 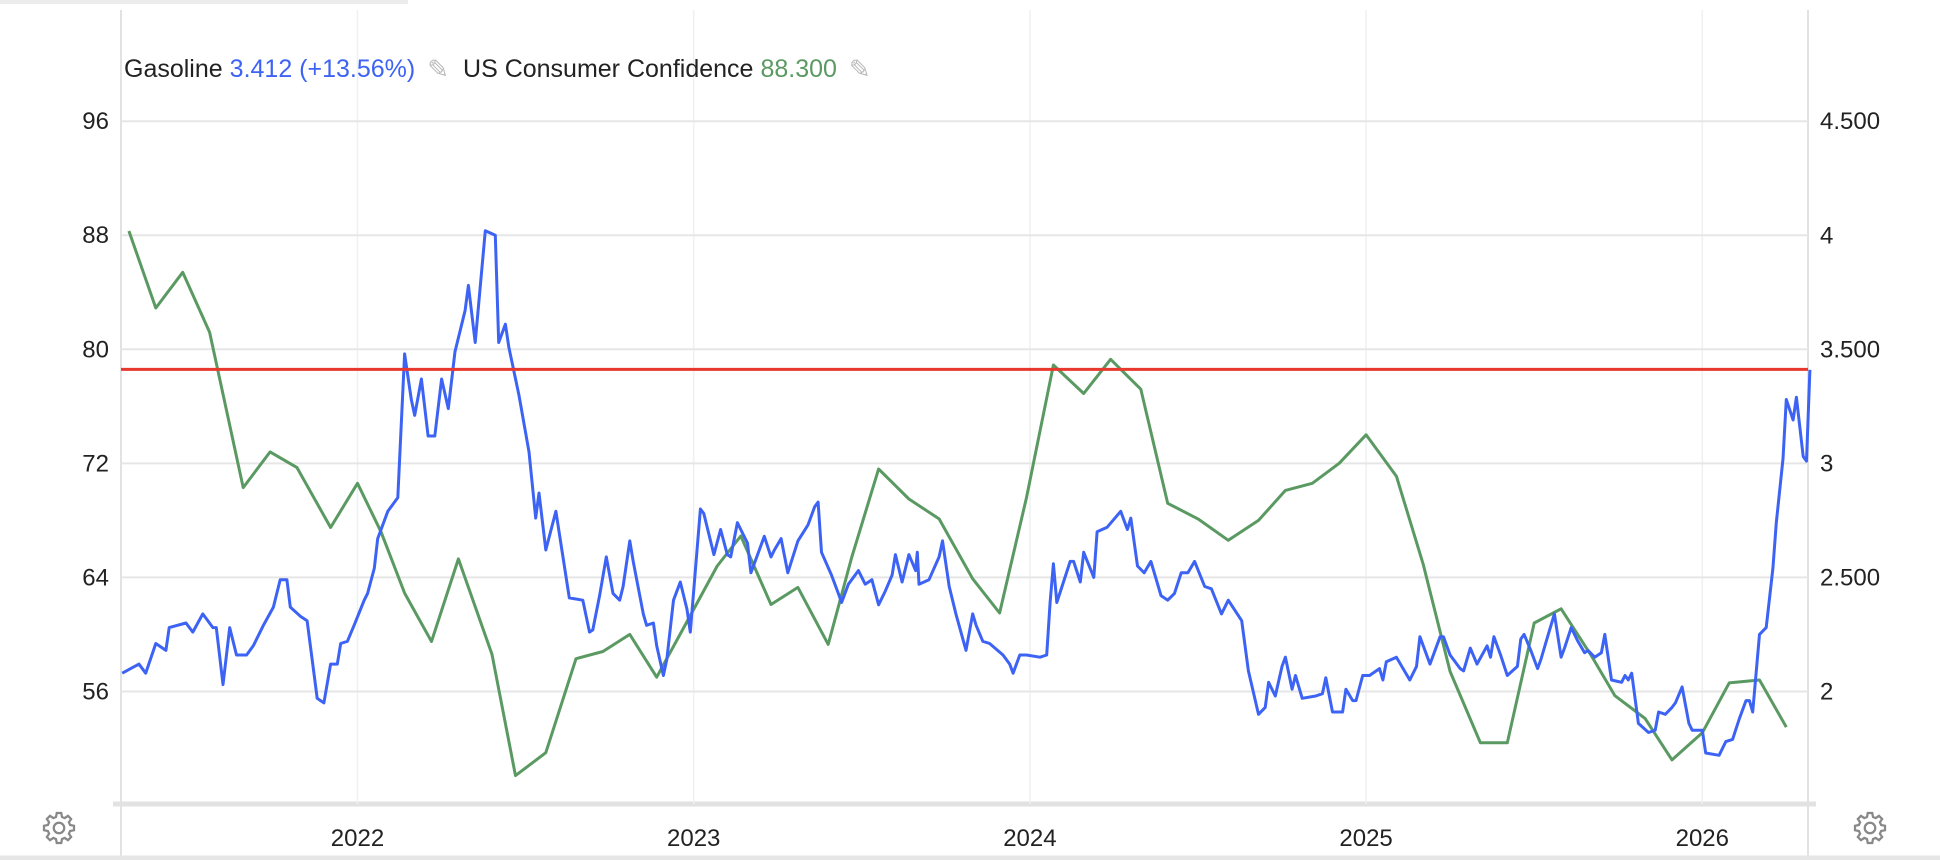 What do you see at coordinates (357, 838) in the screenshot?
I see `x-tick-label: 2022` at bounding box center [357, 838].